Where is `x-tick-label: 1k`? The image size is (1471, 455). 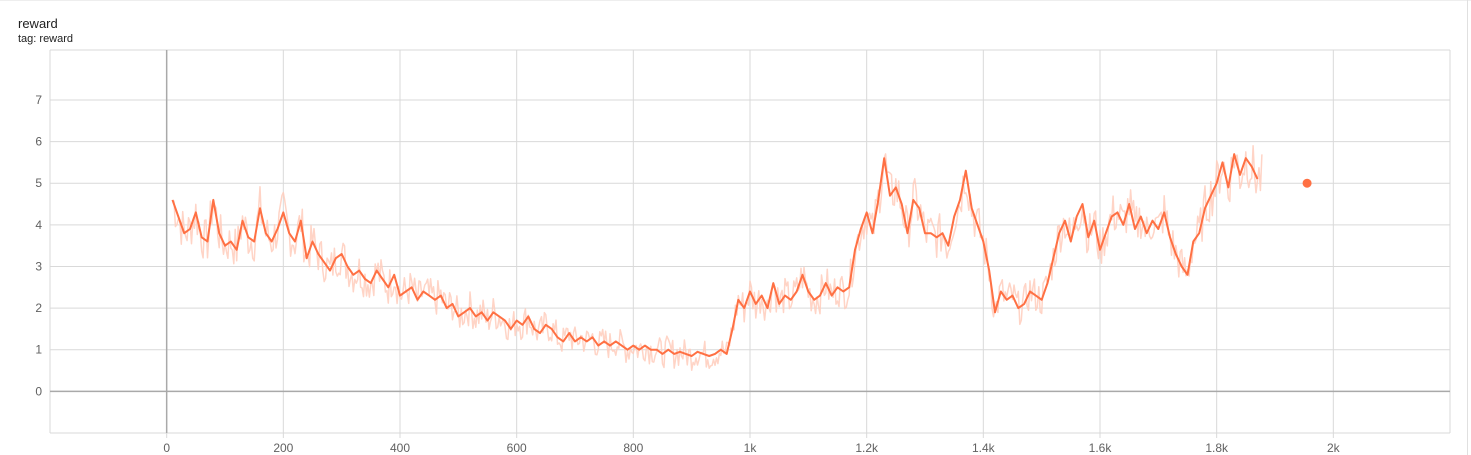 x-tick-label: 1k is located at coordinates (751, 448).